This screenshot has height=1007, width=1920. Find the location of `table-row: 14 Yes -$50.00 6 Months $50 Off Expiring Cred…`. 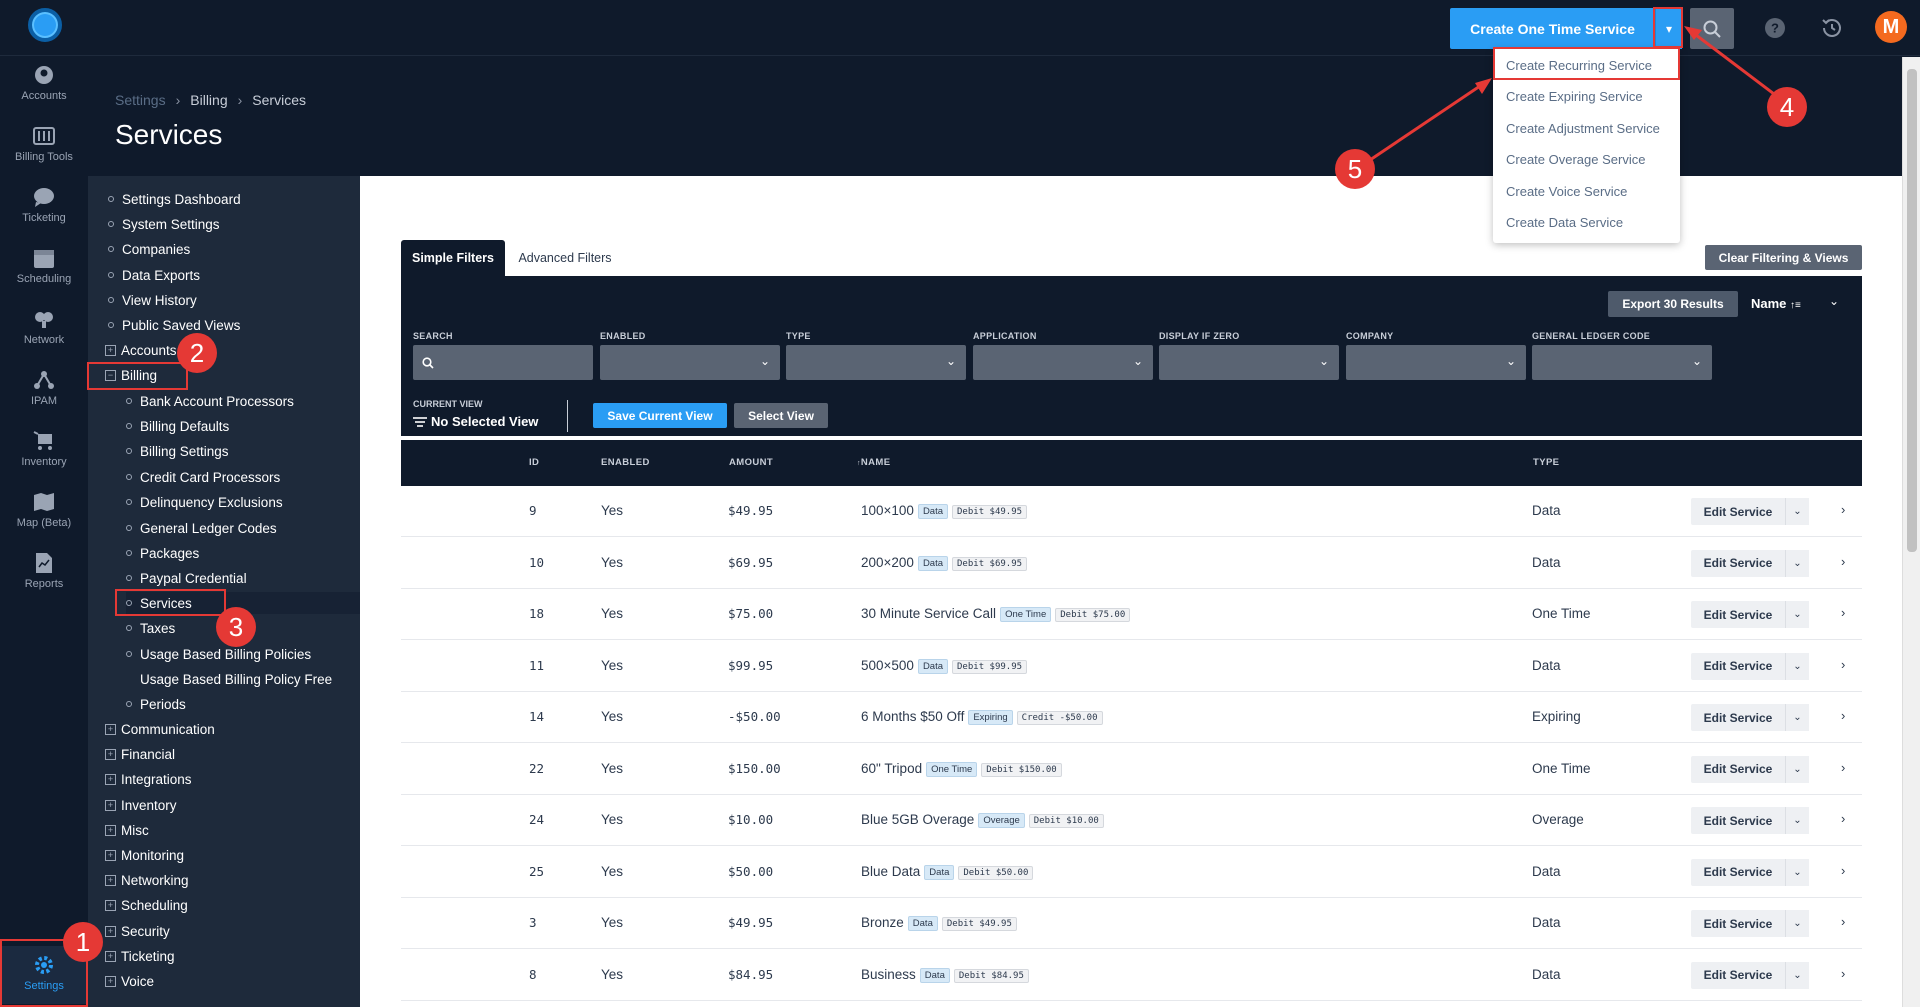

table-row: 14 Yes -$50.00 6 Months $50 Off Expiring Cred… is located at coordinates (1131, 717).